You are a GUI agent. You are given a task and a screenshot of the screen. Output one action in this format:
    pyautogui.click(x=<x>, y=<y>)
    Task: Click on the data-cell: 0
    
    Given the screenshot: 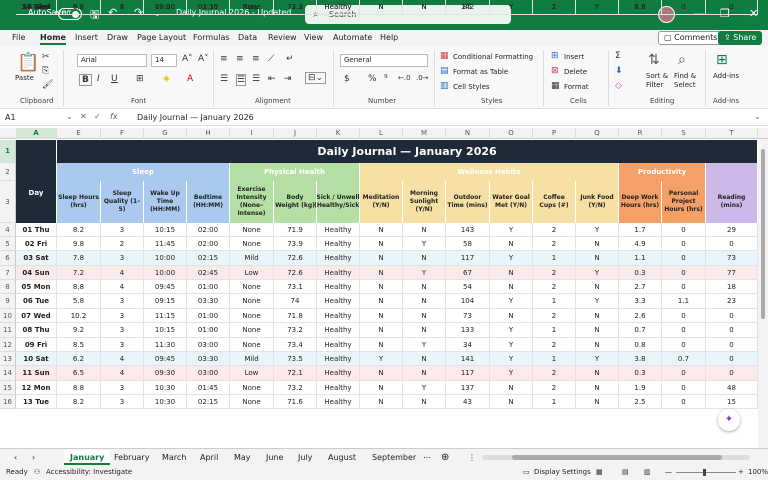 What is the action you would take?
    pyautogui.click(x=684, y=345)
    